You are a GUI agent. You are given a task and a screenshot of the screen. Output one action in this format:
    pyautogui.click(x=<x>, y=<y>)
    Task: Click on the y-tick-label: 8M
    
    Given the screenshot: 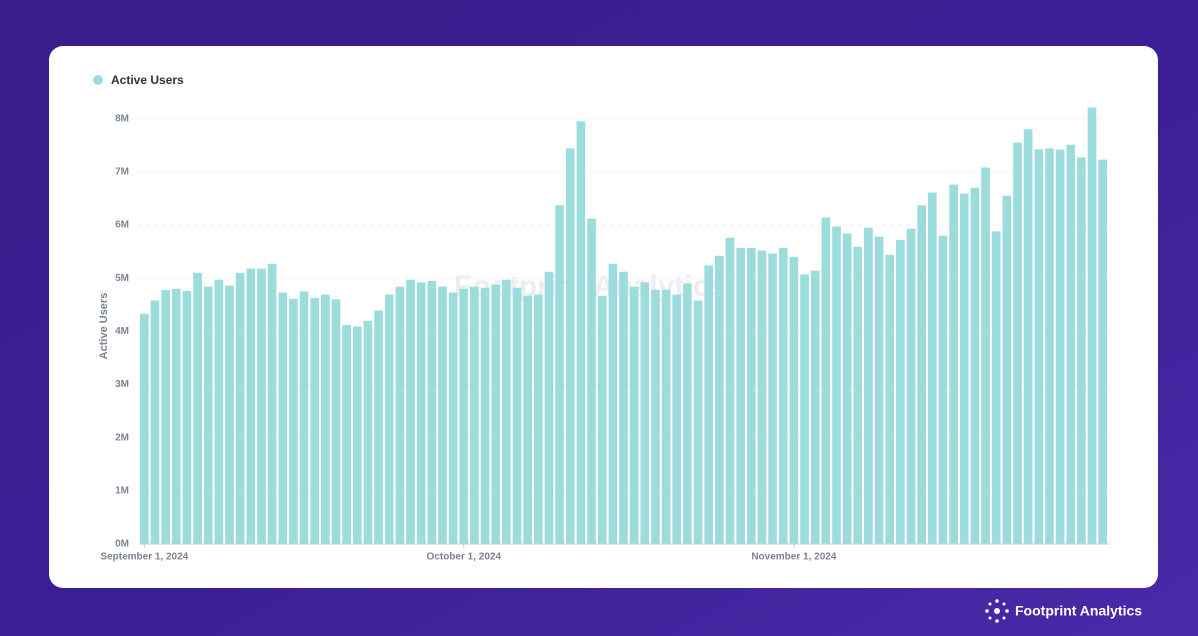 What is the action you would take?
    pyautogui.click(x=122, y=118)
    